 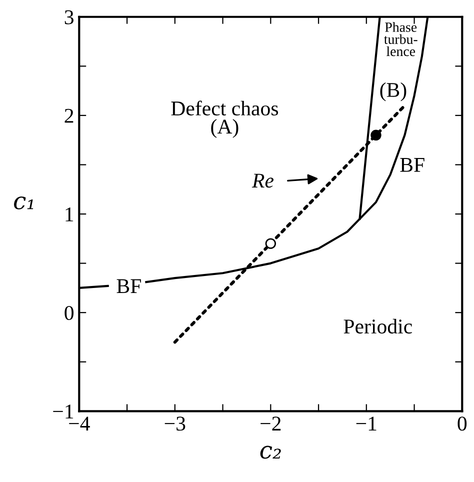 What do you see at coordinates (63, 411) in the screenshot?
I see `y-tick-label: −1` at bounding box center [63, 411].